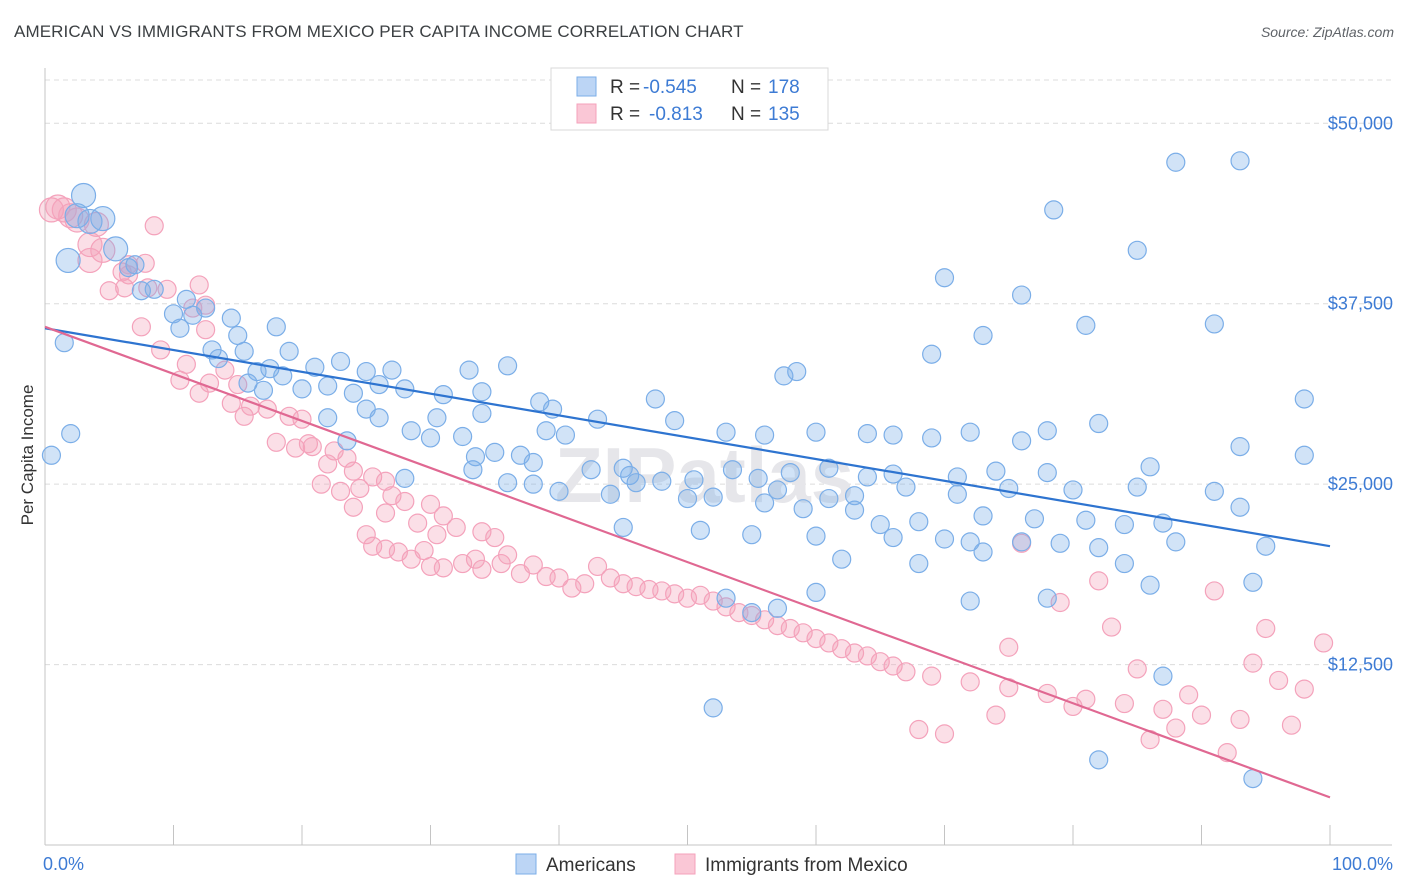  I want to click on chart-source: Source: ZipAtlas.com, so click(1327, 32).